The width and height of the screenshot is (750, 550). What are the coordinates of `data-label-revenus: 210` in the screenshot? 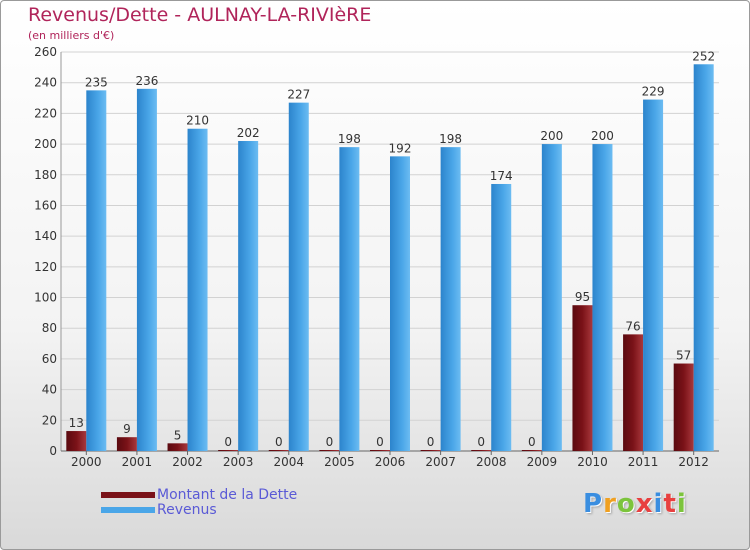 It's located at (197, 121).